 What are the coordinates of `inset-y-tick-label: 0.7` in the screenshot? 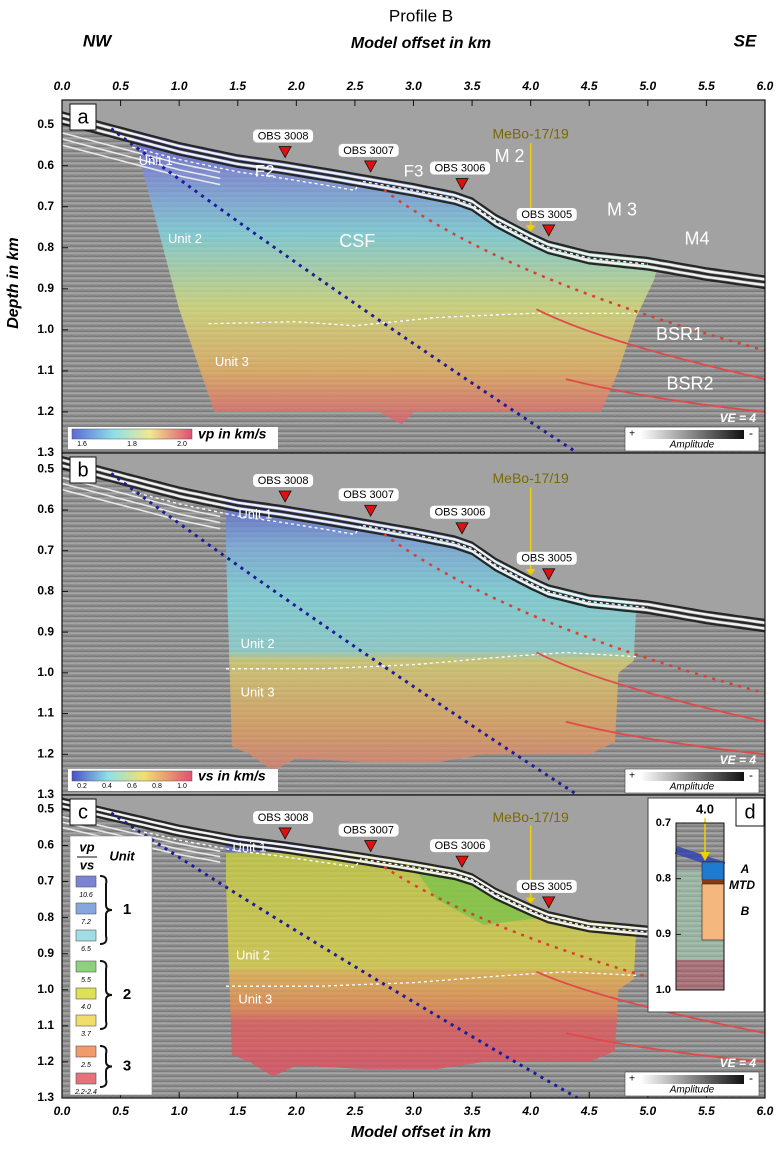 It's located at (663, 823).